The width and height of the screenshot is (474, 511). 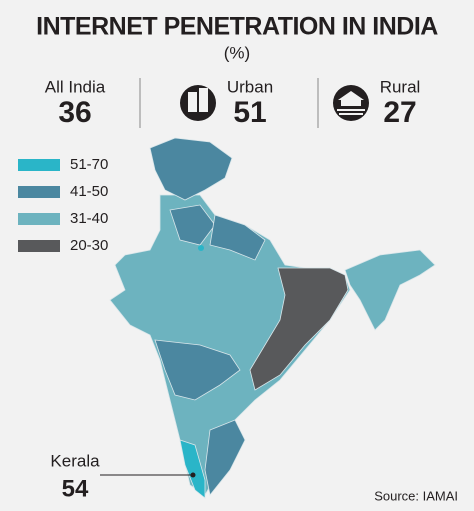 What do you see at coordinates (249, 112) in the screenshot?
I see `stat-value: 51` at bounding box center [249, 112].